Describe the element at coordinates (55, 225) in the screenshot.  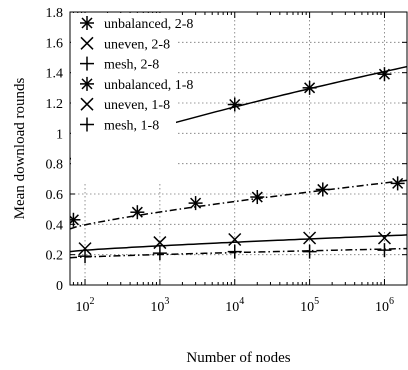
I see `y-tick-label: 0.4` at that location.